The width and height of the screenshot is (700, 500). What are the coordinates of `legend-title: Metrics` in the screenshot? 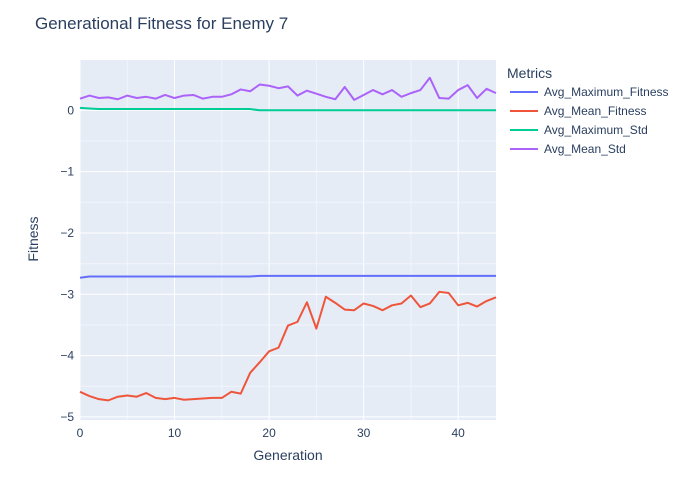 It's located at (529, 73).